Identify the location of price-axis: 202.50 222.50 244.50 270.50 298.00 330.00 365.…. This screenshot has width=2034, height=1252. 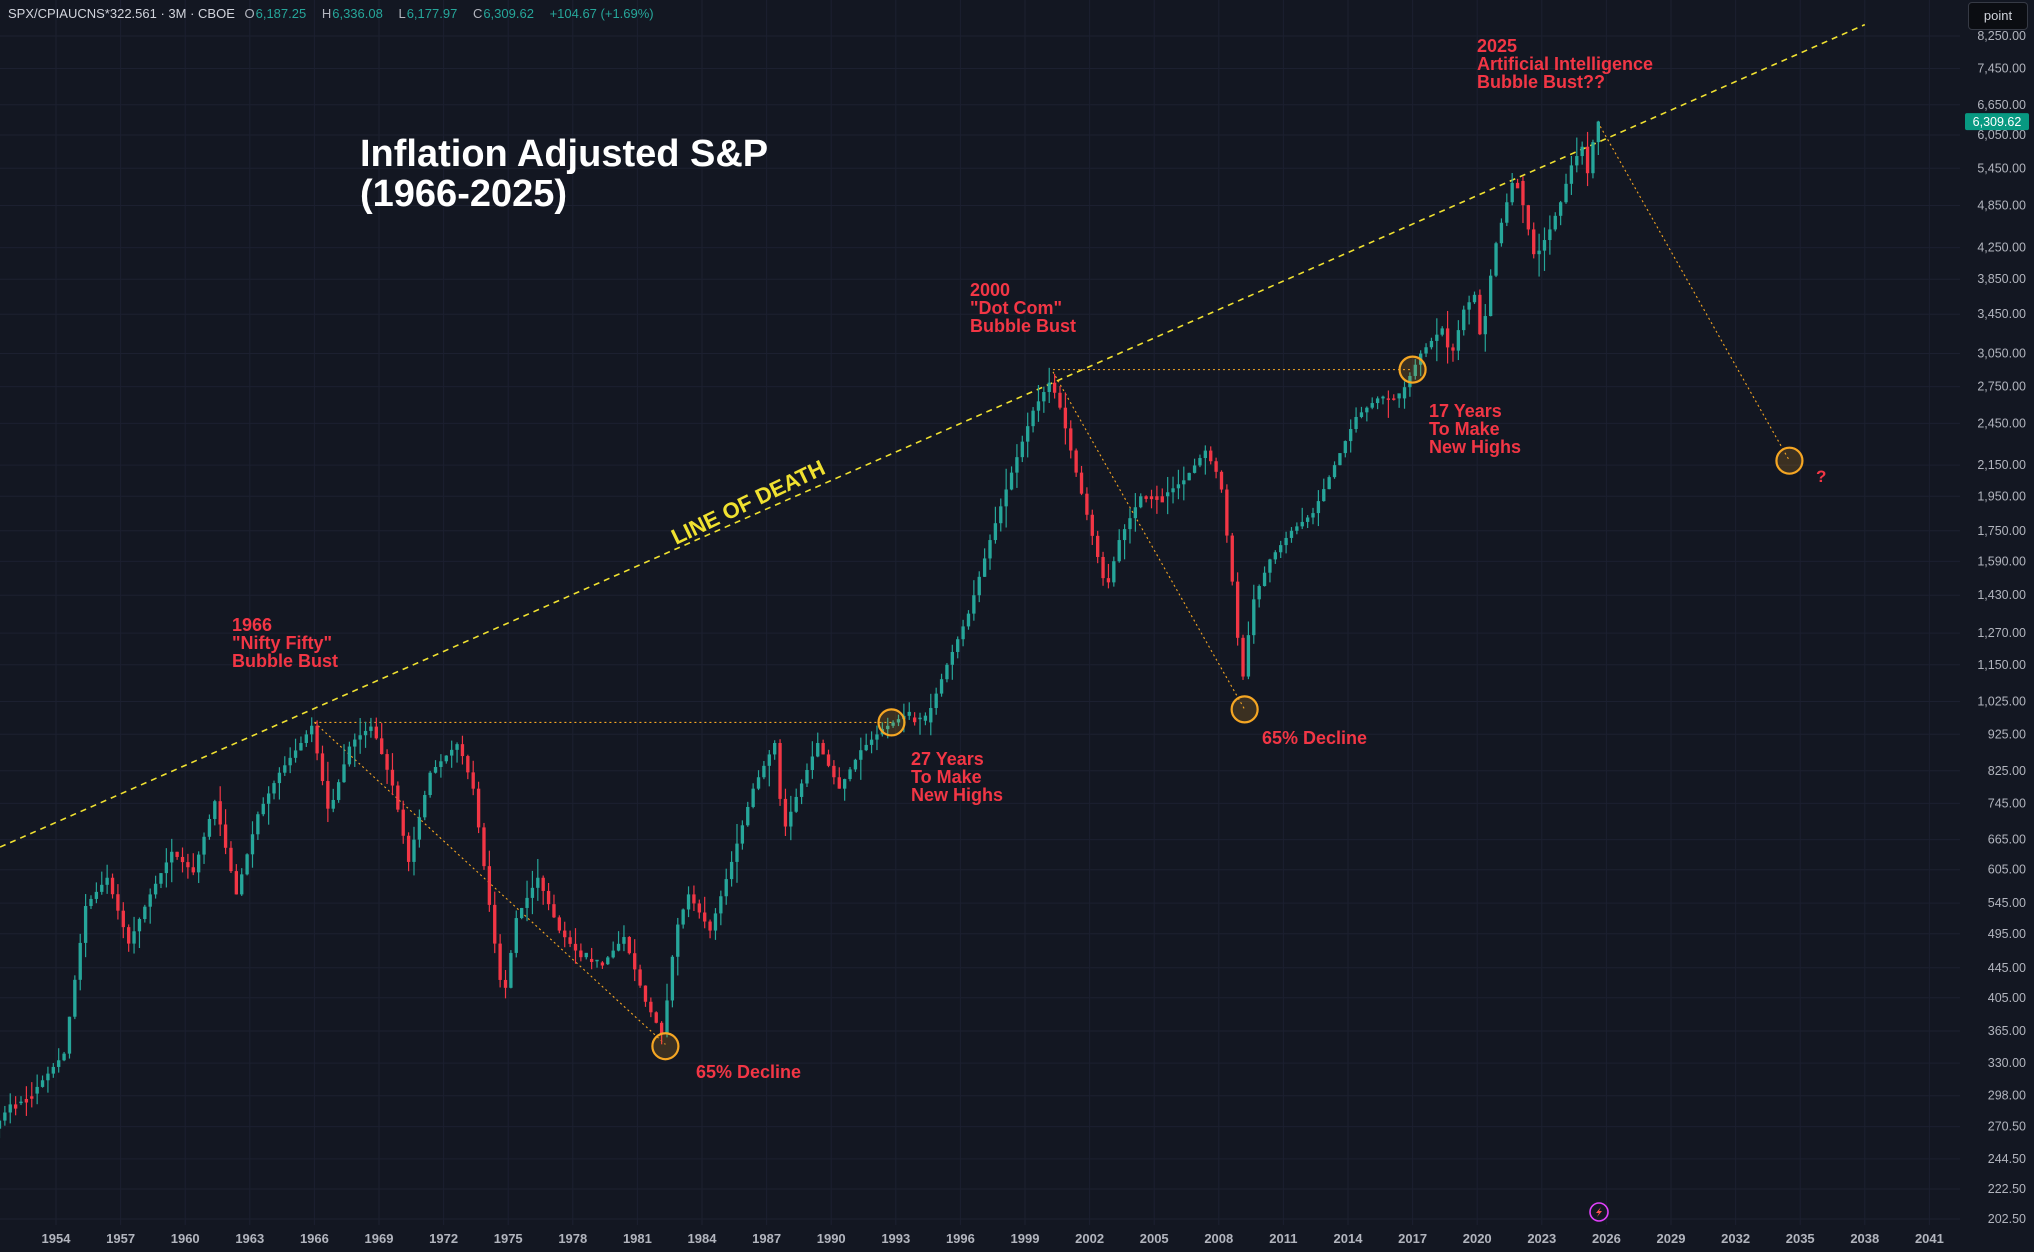
(2001, 627).